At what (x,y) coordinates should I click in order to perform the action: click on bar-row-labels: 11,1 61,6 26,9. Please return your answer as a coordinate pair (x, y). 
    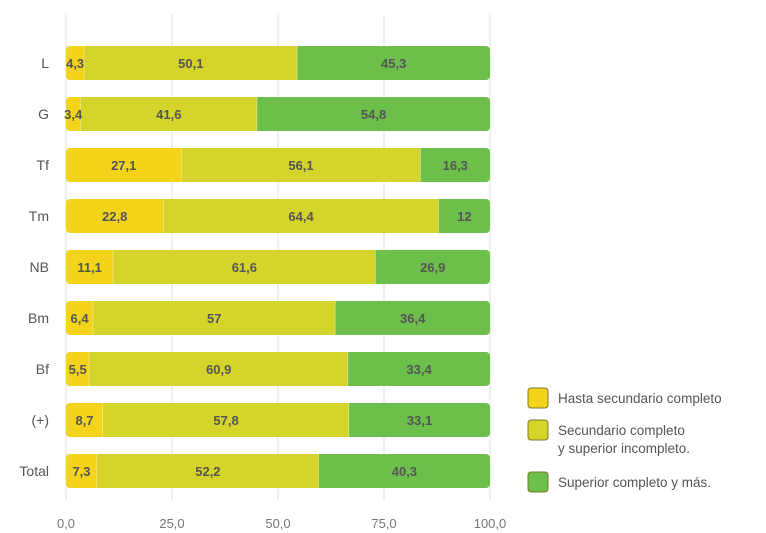
    Looking at the image, I should click on (261, 267).